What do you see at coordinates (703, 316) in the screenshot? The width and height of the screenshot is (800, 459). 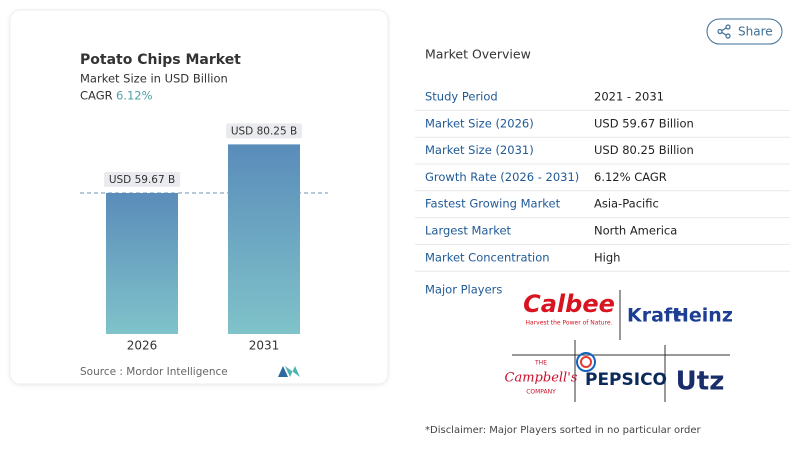 I see `heinz-logo: Heinz` at bounding box center [703, 316].